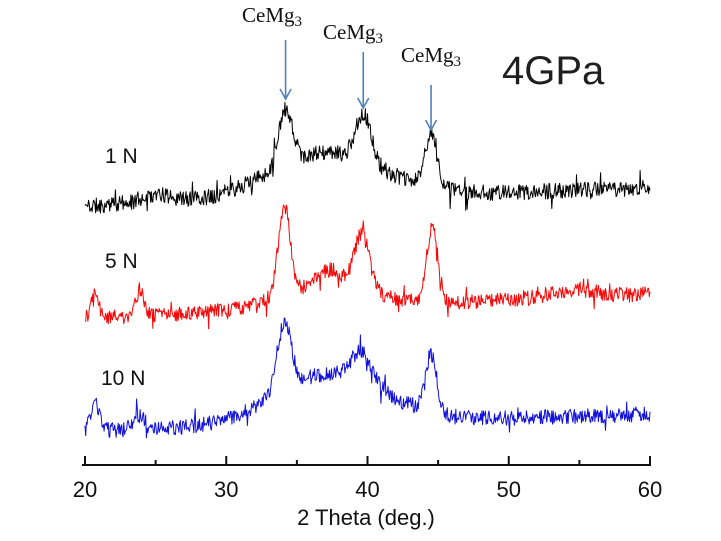 The height and width of the screenshot is (541, 721). I want to click on series-label: 1 N, so click(121, 156).